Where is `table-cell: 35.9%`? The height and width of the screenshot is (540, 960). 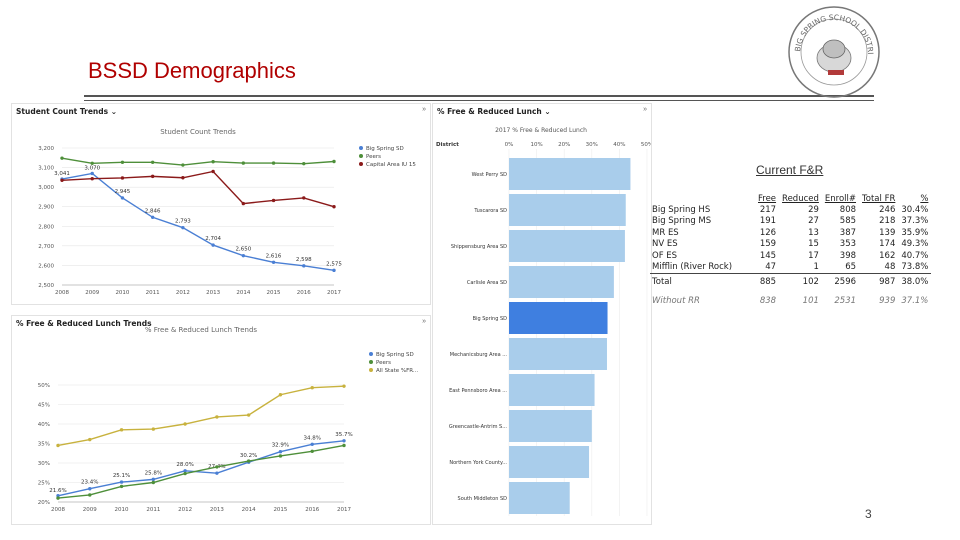
table-cell: 35.9% is located at coordinates (915, 232).